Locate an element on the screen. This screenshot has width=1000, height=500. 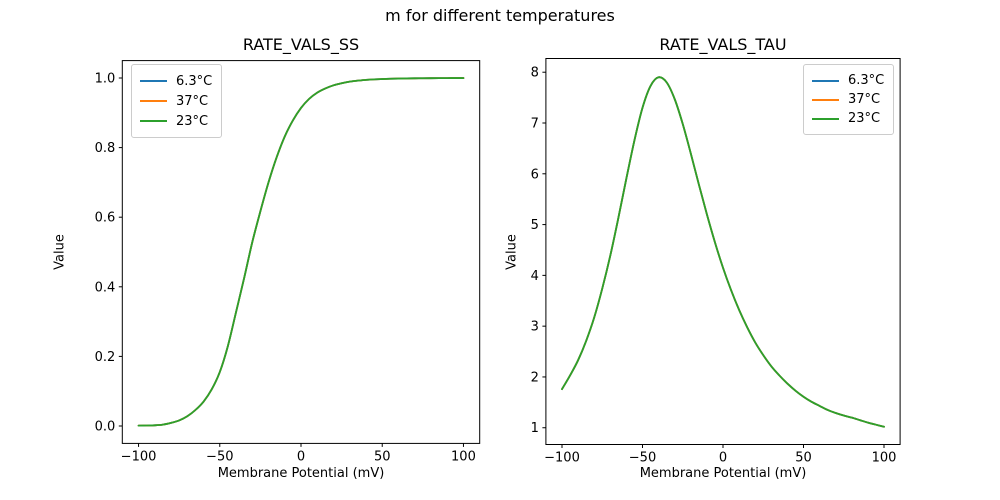
subplot-ss-title: RATE_VALS_SS is located at coordinates (301, 44).